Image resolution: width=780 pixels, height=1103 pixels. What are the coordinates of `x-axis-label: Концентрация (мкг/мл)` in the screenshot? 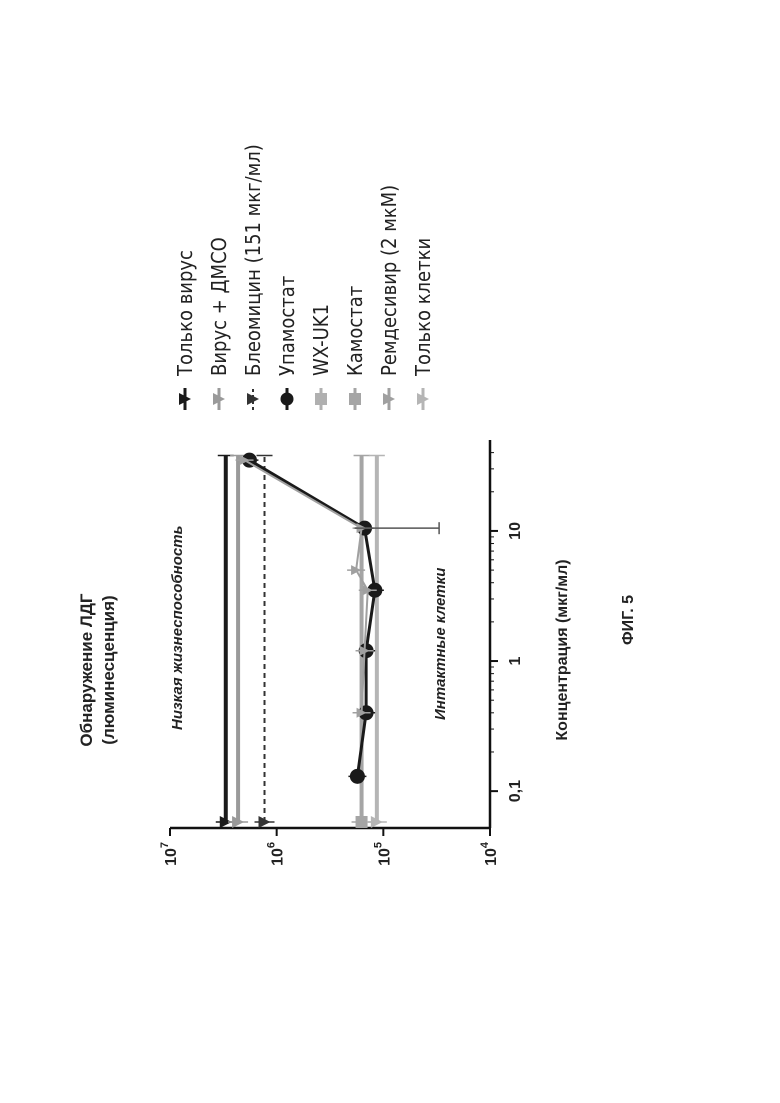 It's located at (562, 649).